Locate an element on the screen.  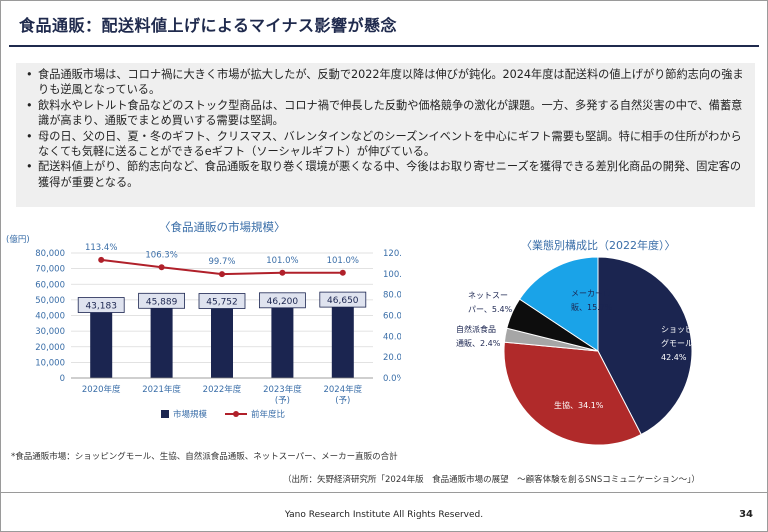
y2-tick-label: 20.0% is located at coordinates (392, 358).